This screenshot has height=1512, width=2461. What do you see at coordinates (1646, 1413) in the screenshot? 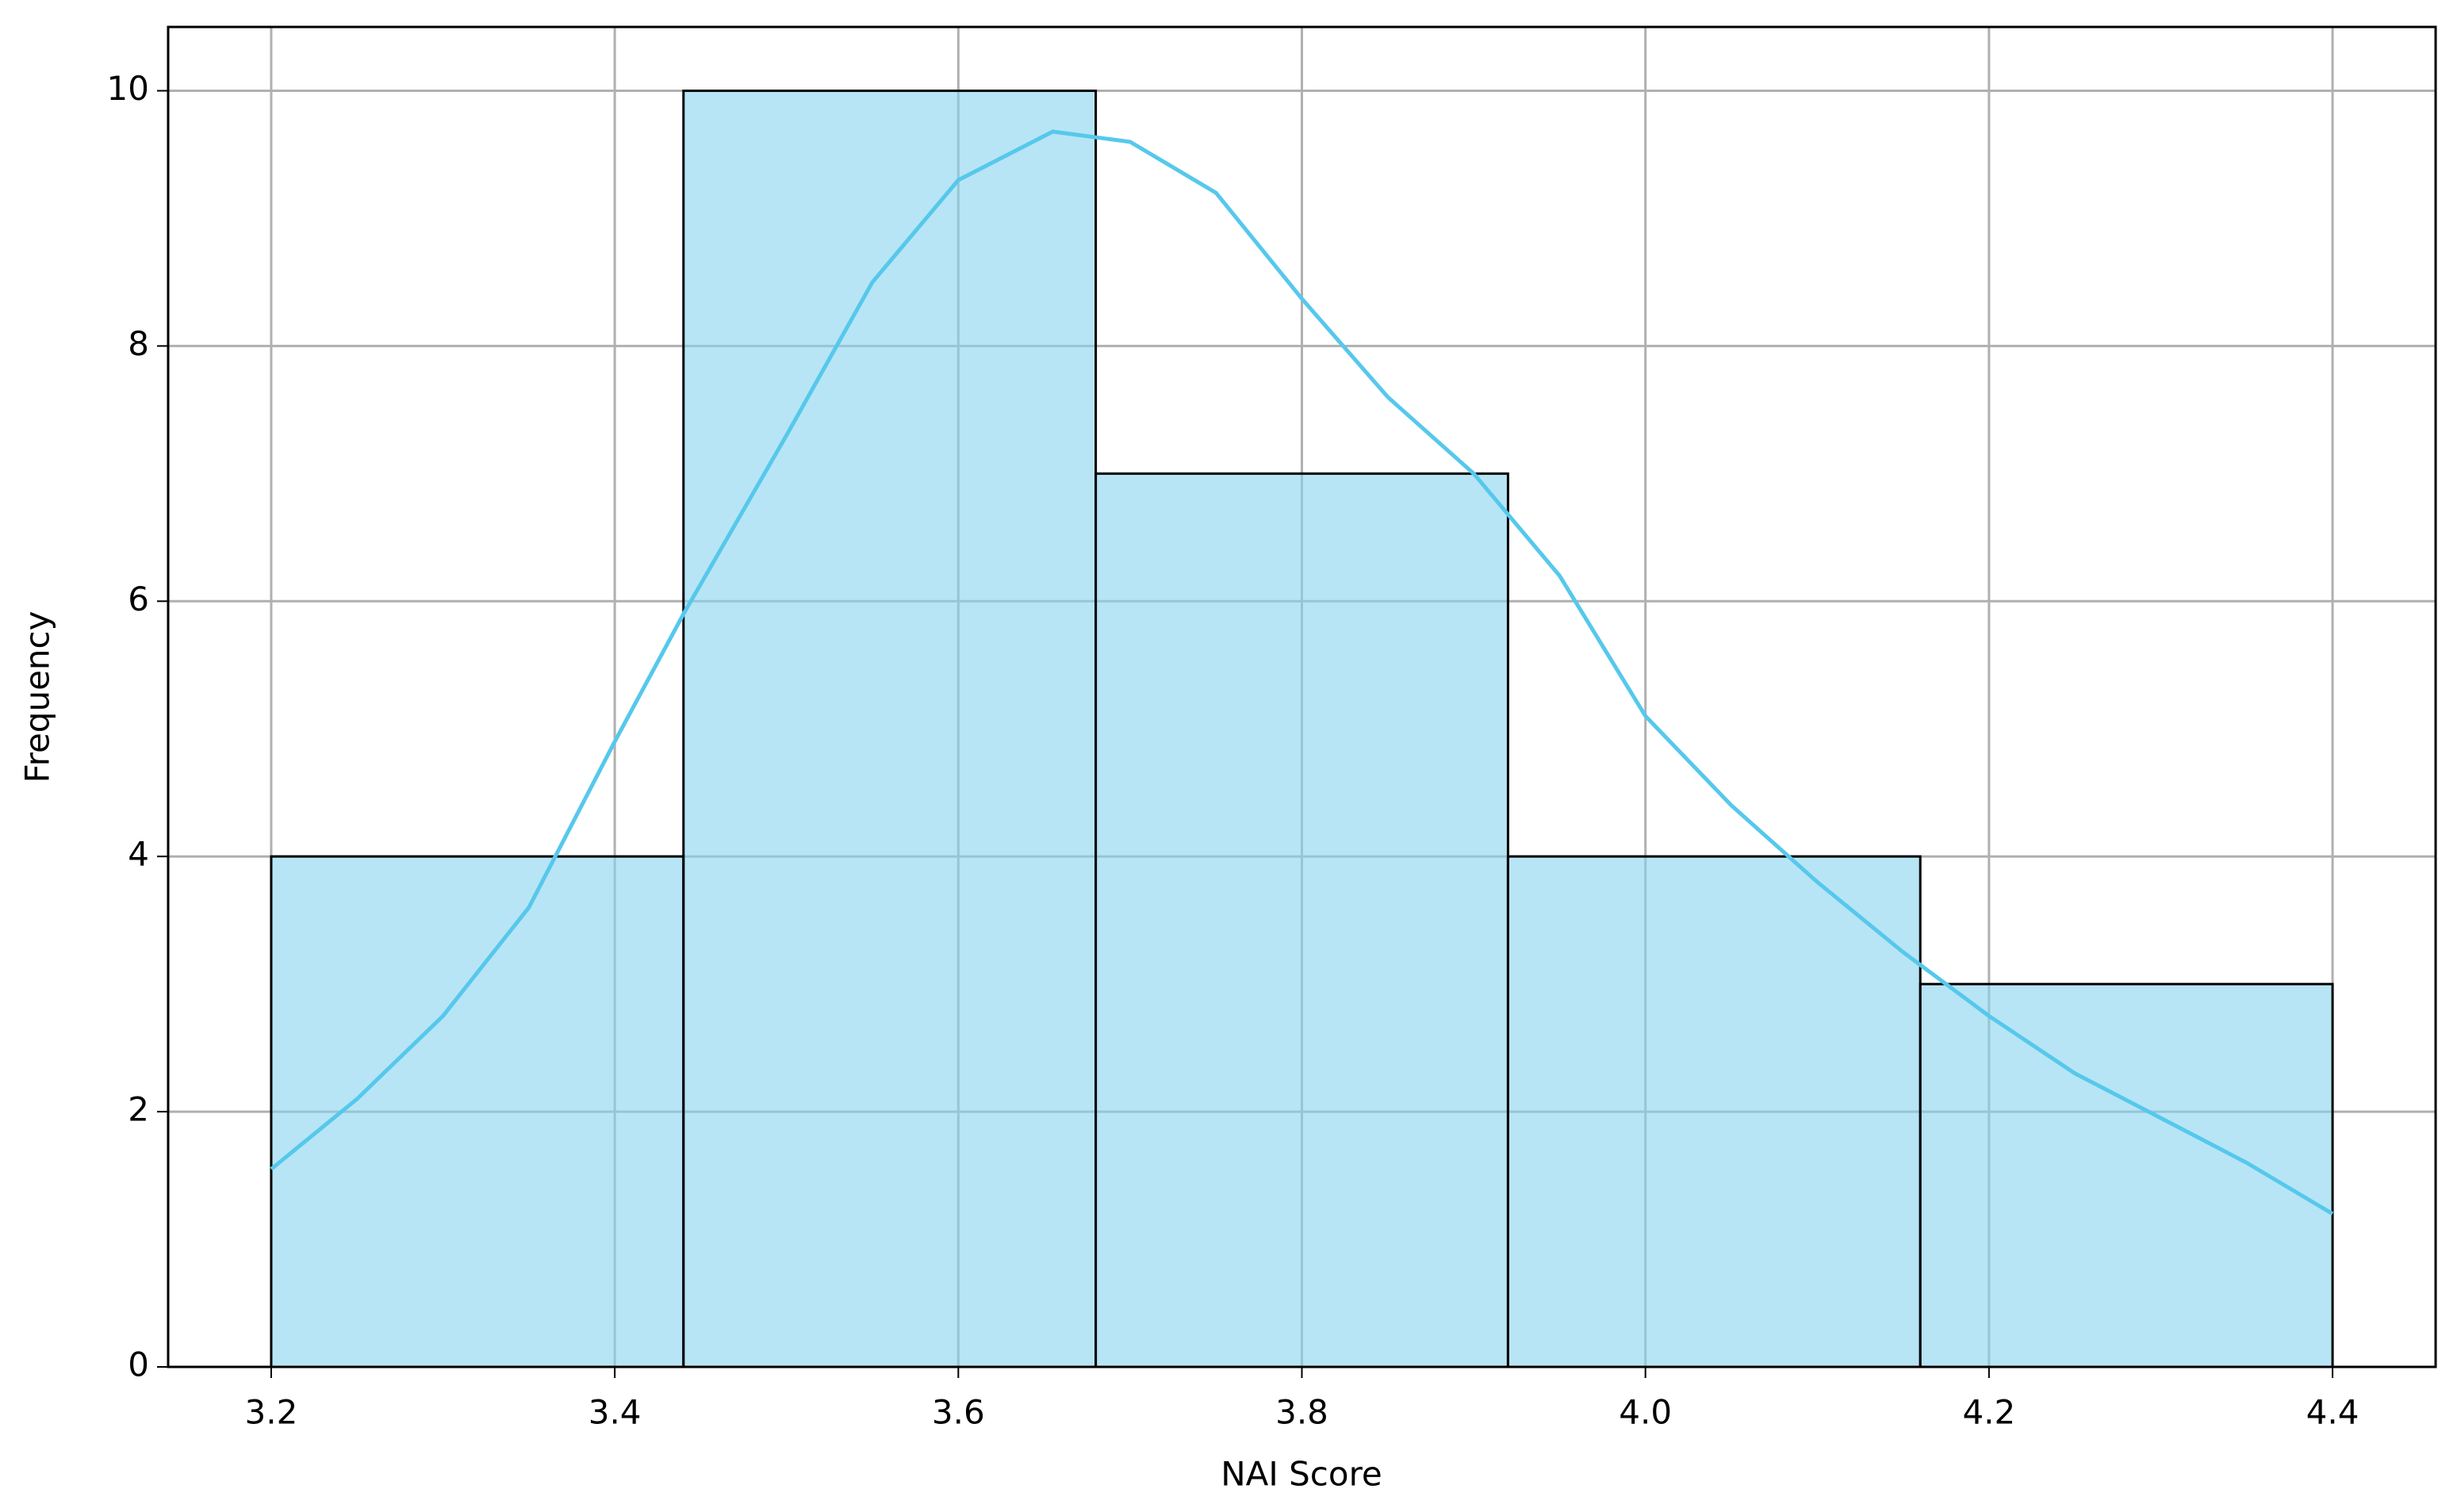
I see `x-tick-label: 4.0` at bounding box center [1646, 1413].